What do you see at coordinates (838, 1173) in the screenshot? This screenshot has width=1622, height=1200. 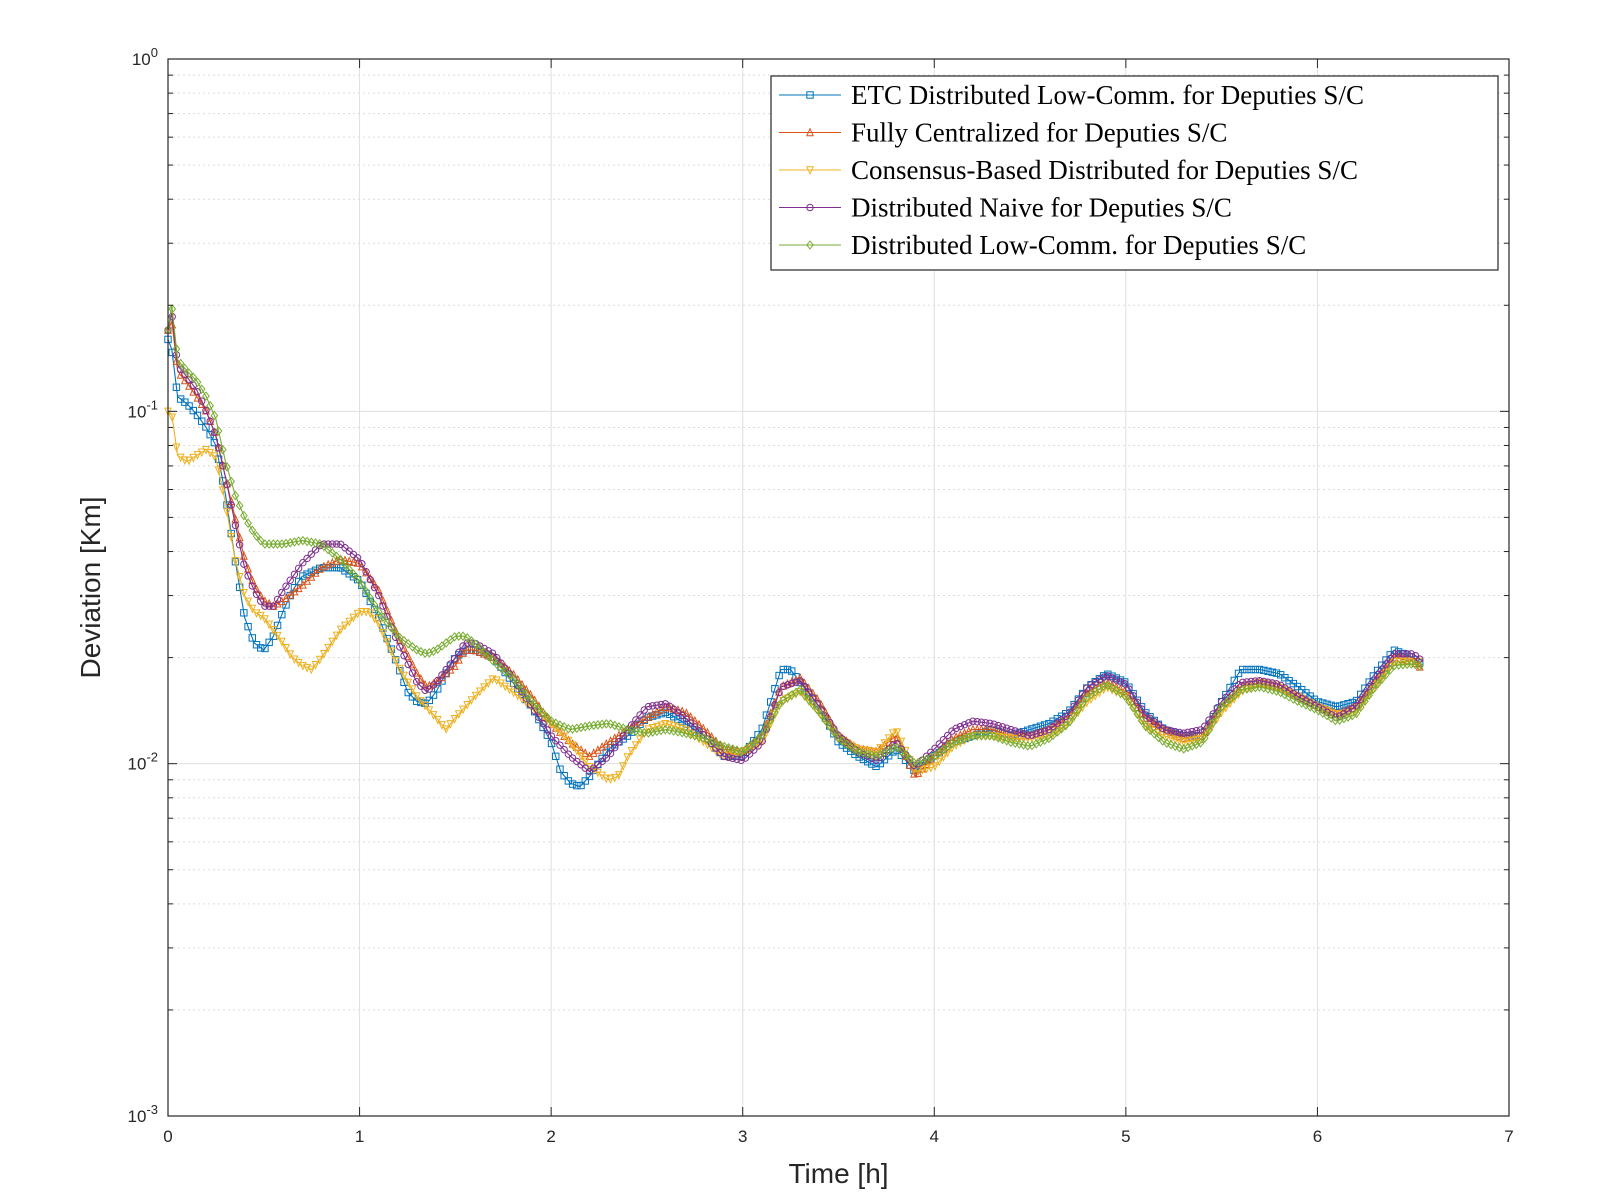 I see `x-axis-label: Time [h]` at bounding box center [838, 1173].